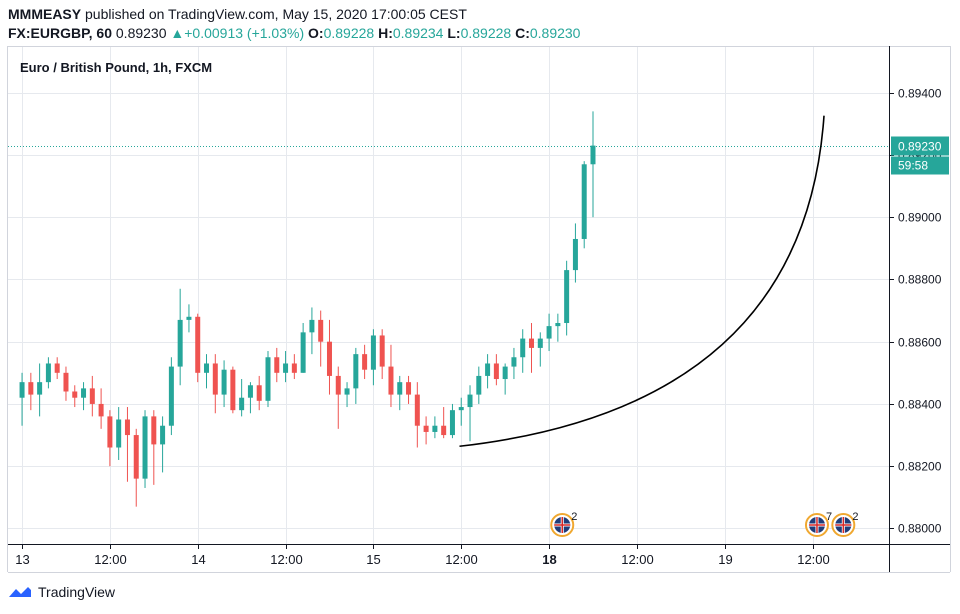 This screenshot has height=614, width=960. What do you see at coordinates (920, 165) in the screenshot?
I see `countdown-bg` at bounding box center [920, 165].